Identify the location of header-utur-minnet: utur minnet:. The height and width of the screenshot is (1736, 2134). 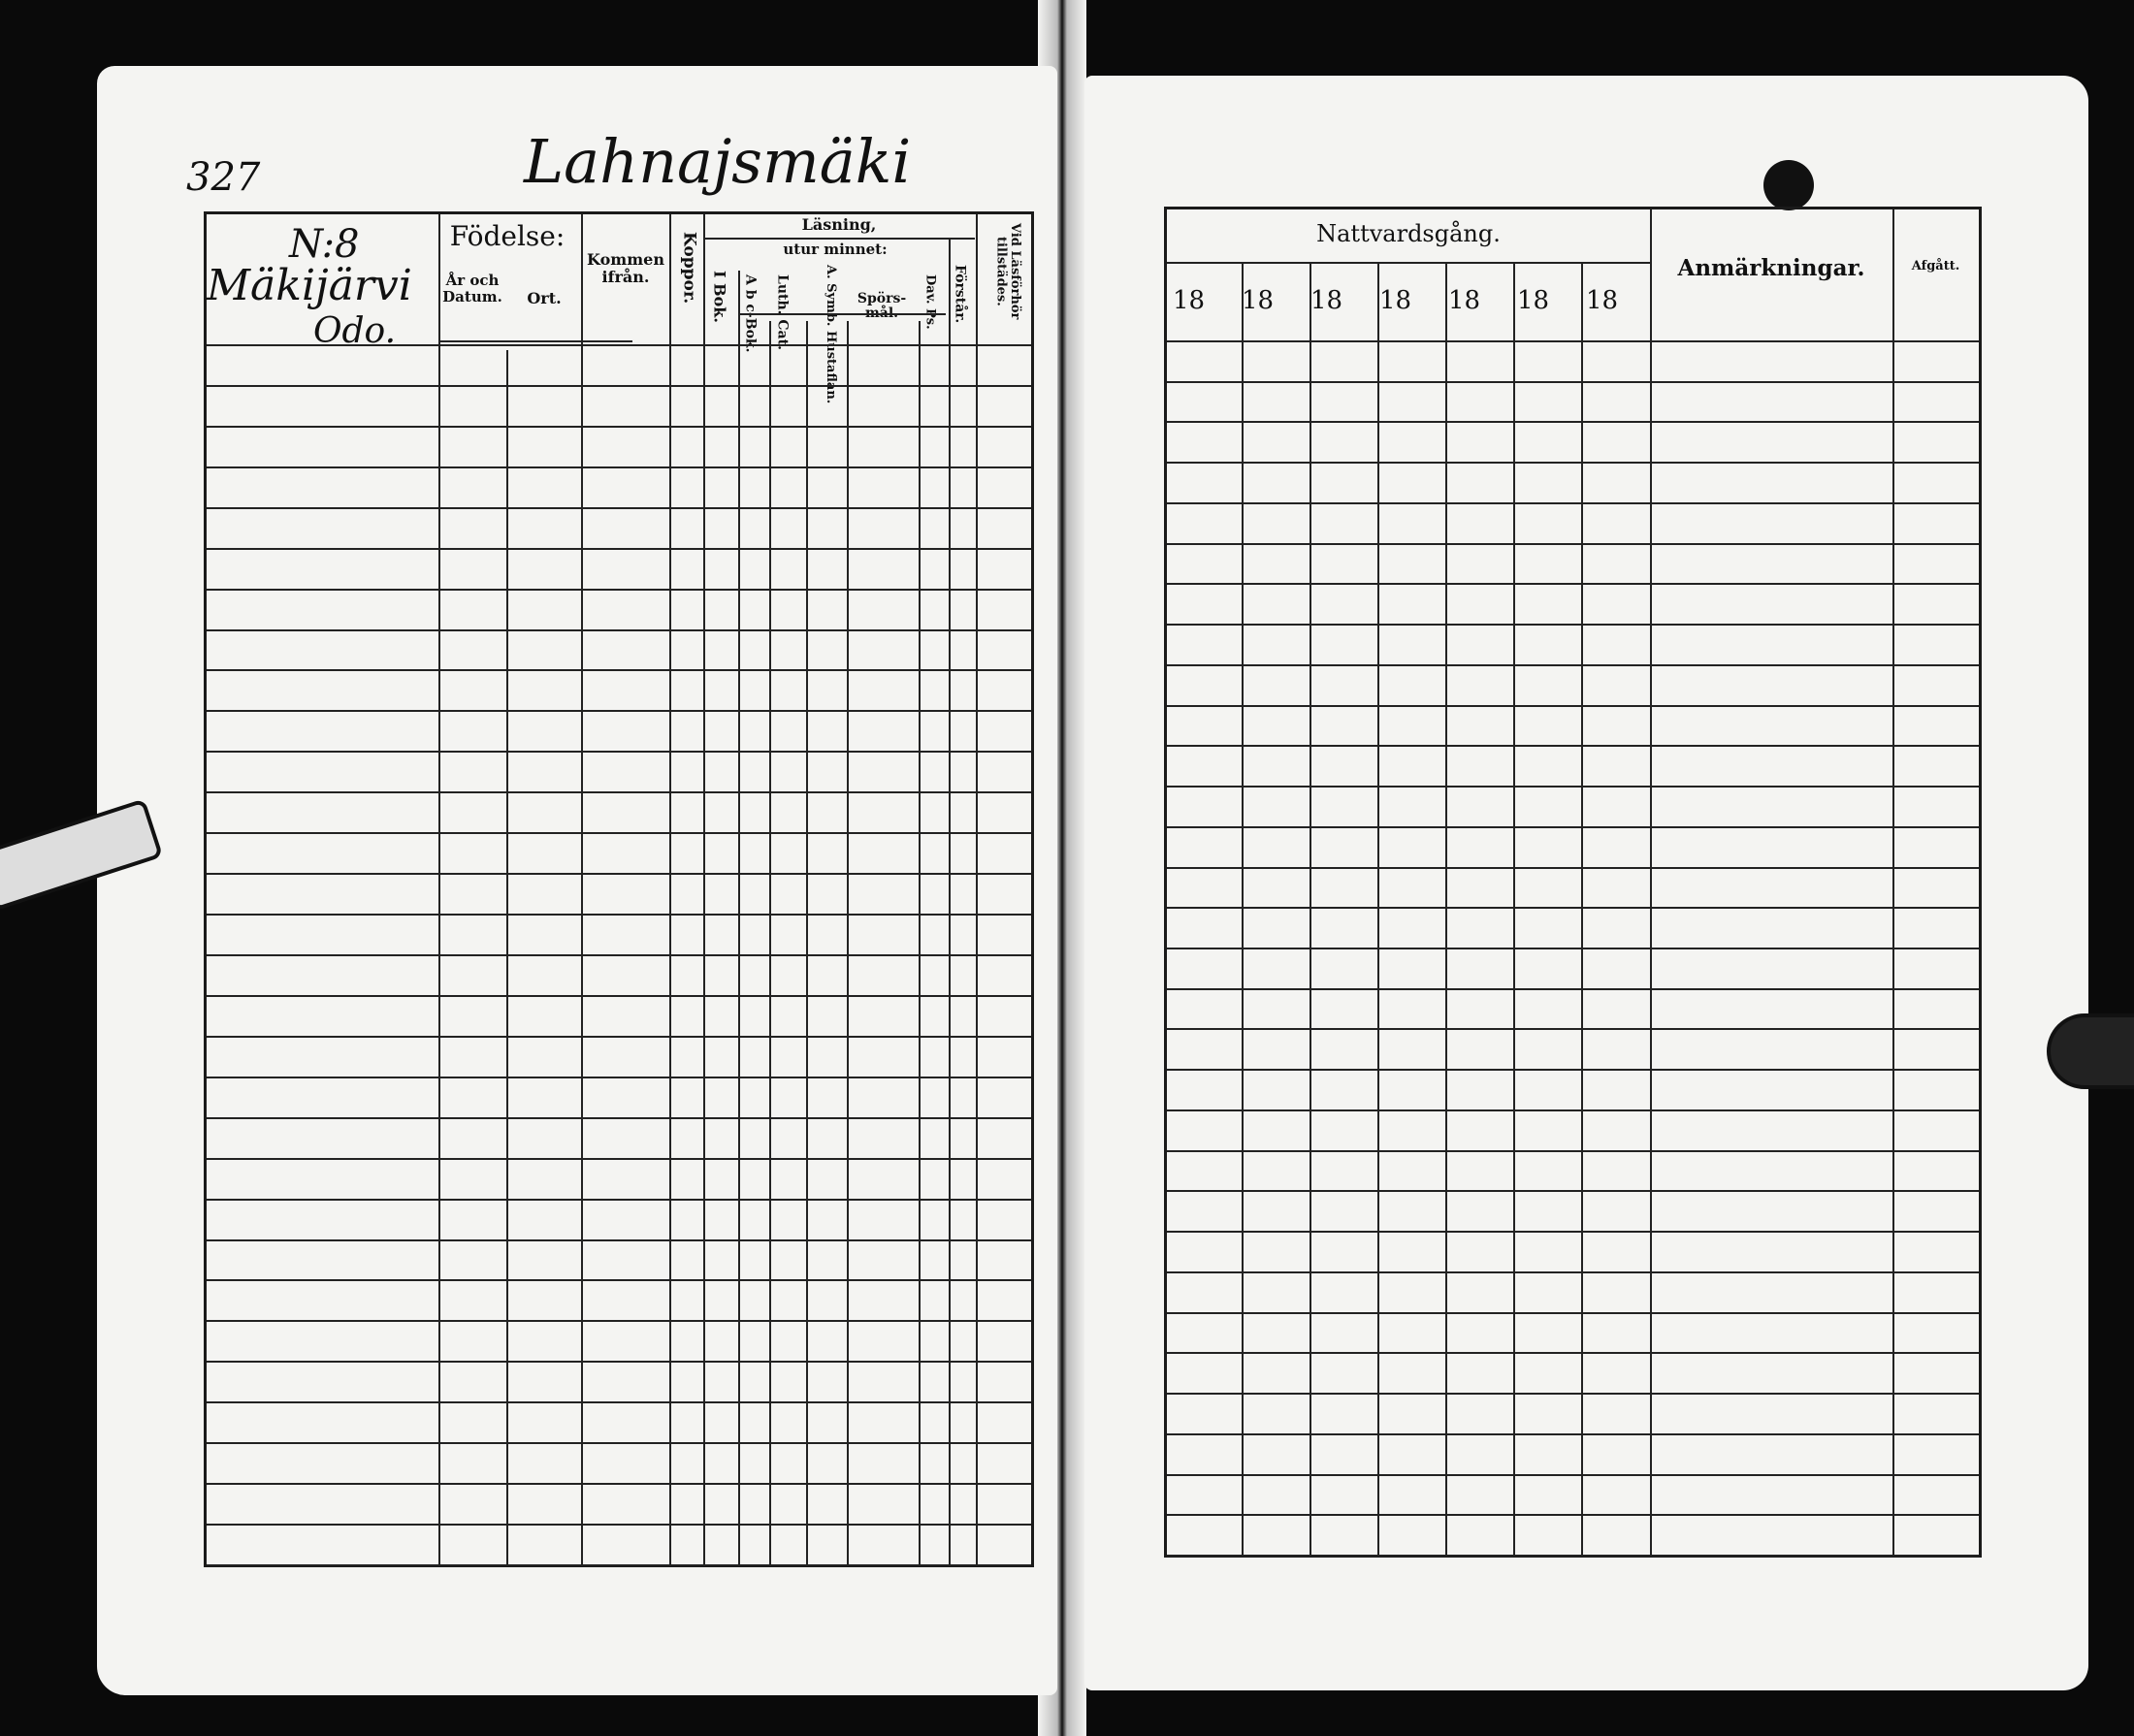
(835, 249).